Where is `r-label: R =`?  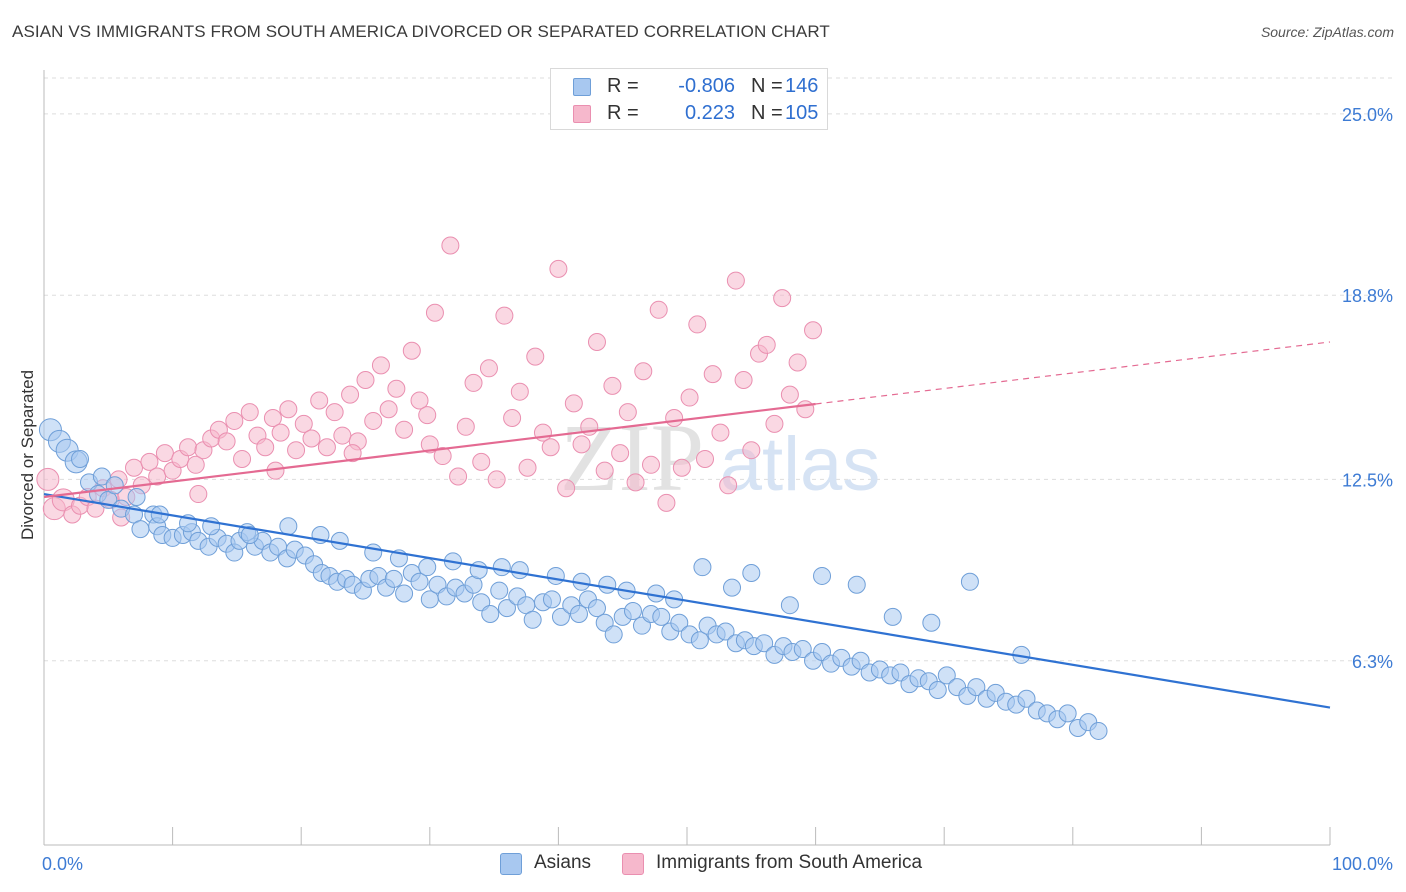 r-label: R = is located at coordinates (623, 86).